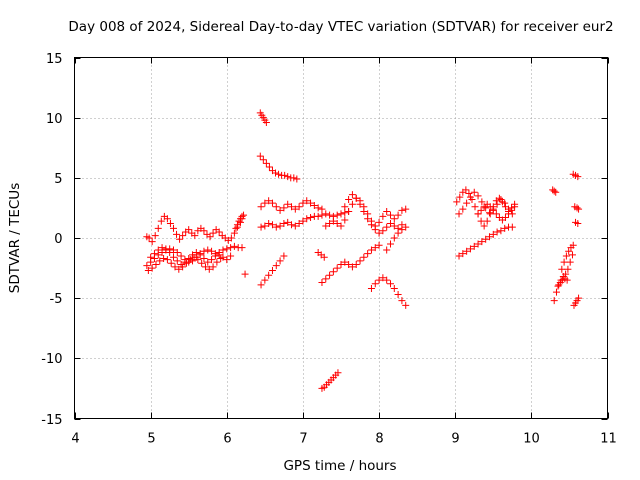  Describe the element at coordinates (339, 466) in the screenshot. I see `x-axis-label: GPS time / hours` at that location.